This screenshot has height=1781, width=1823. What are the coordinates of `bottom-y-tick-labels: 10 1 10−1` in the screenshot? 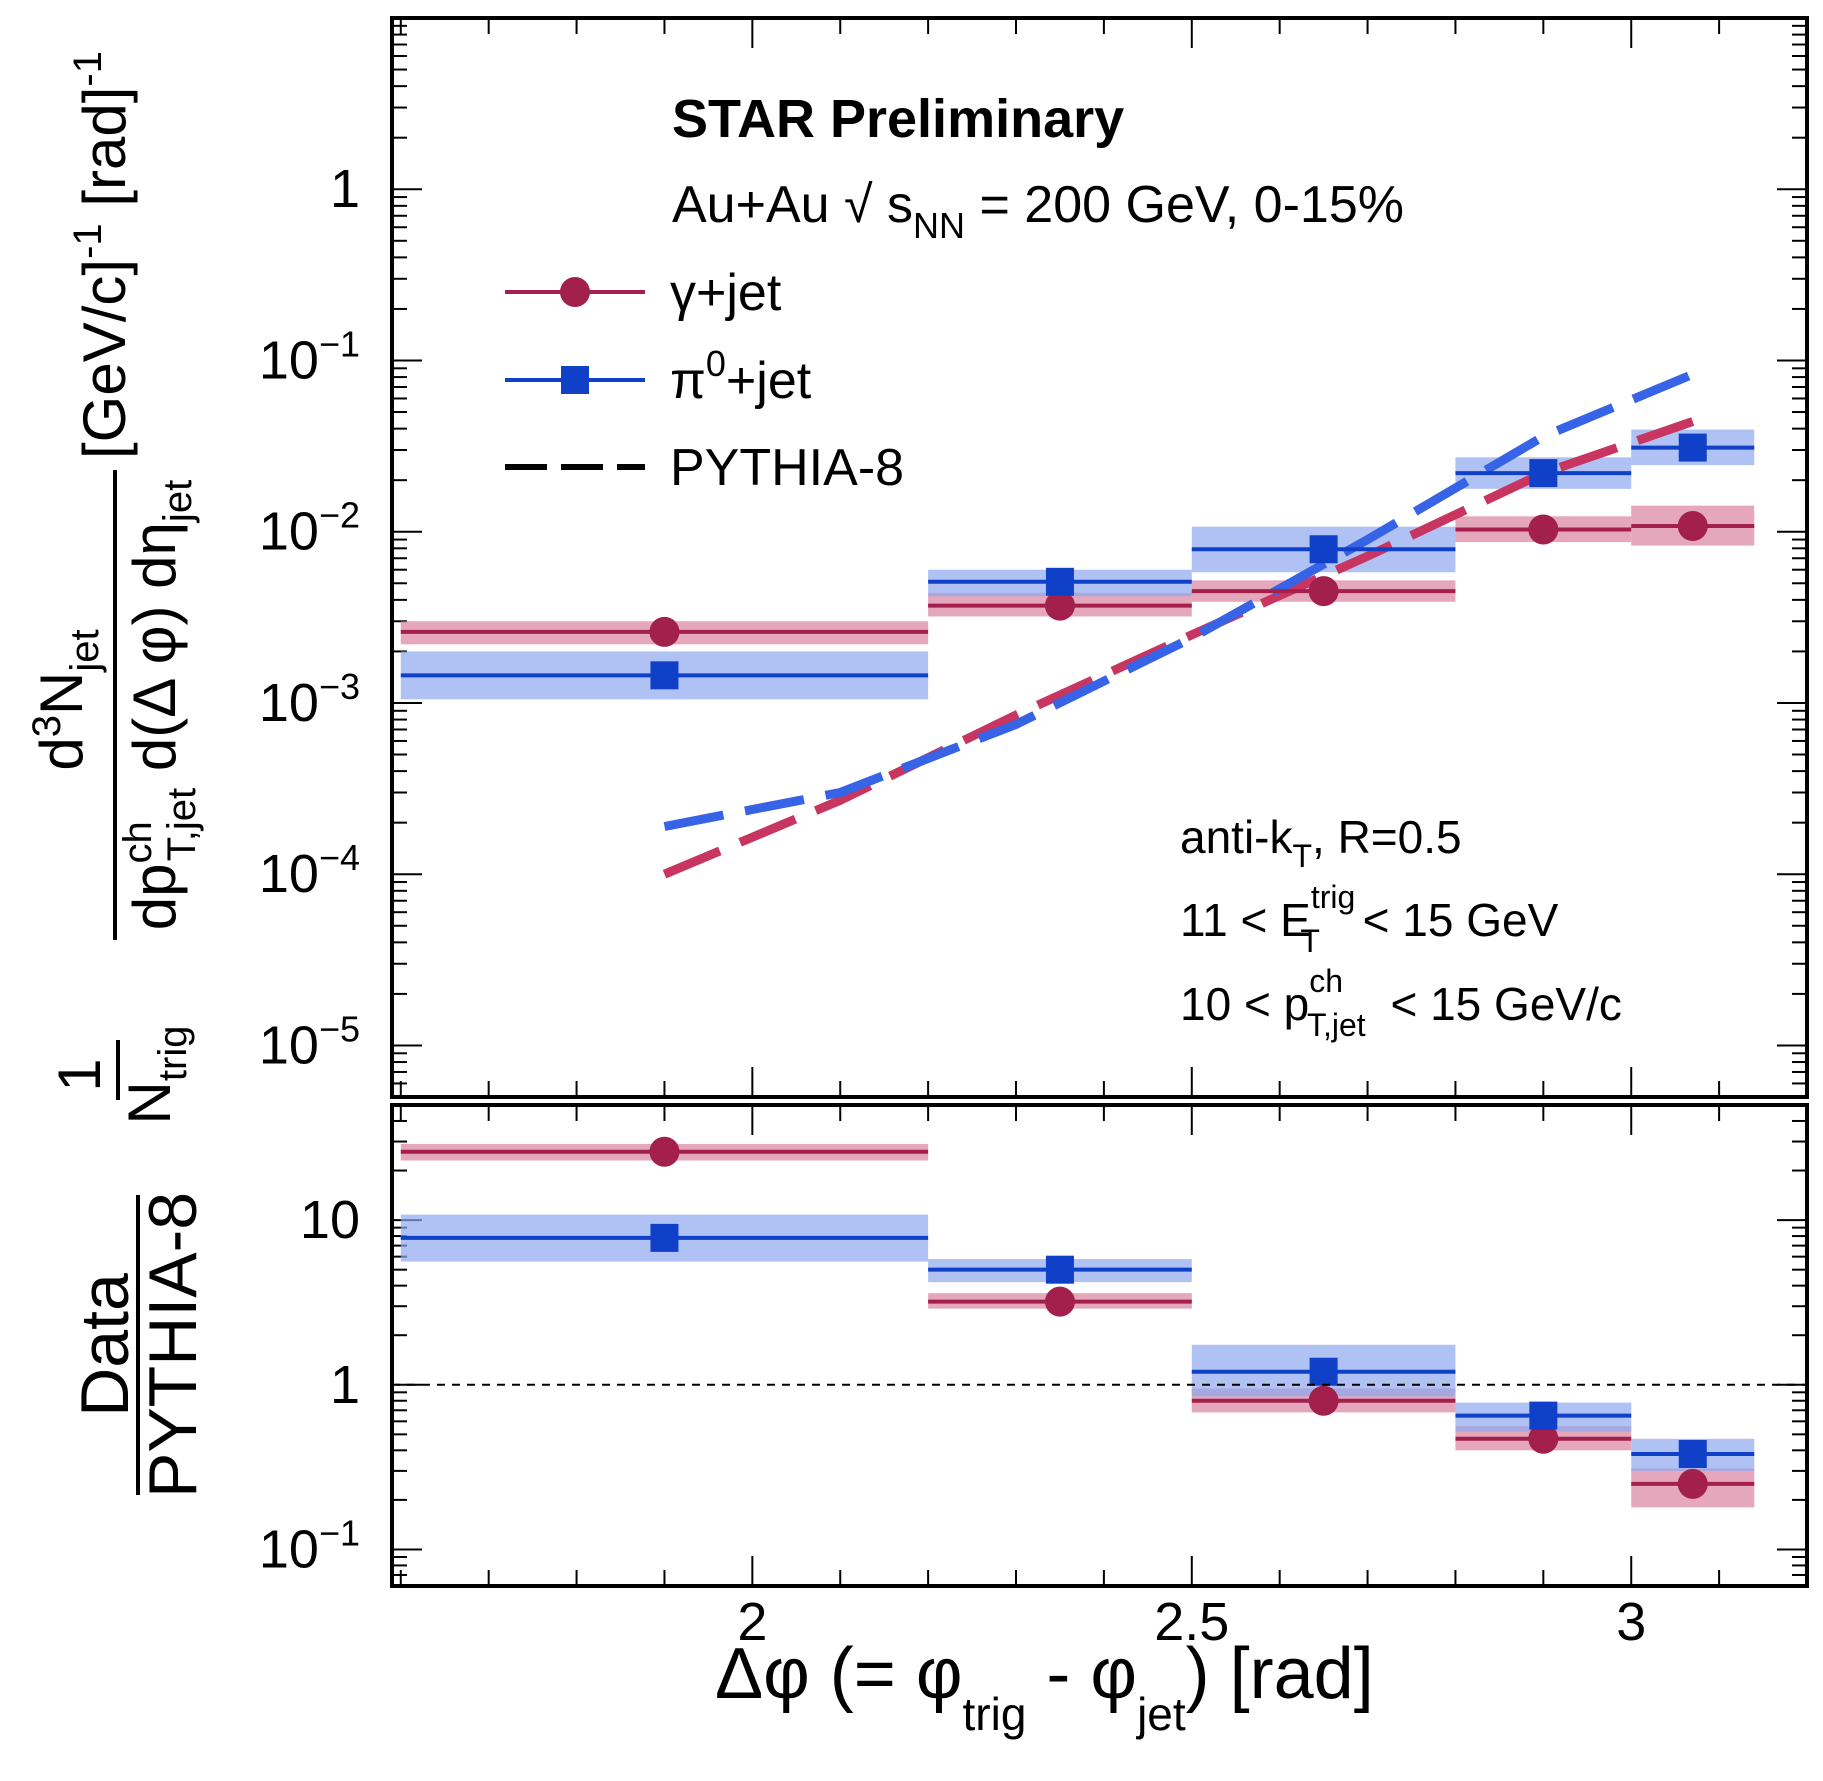 It's located at (309, 1384).